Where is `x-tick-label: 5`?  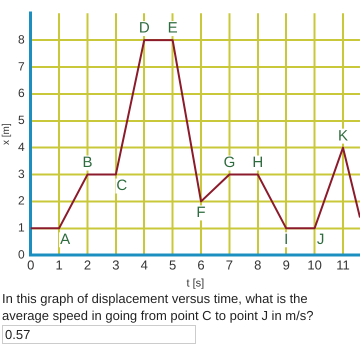
x-tick-label: 5 is located at coordinates (172, 265).